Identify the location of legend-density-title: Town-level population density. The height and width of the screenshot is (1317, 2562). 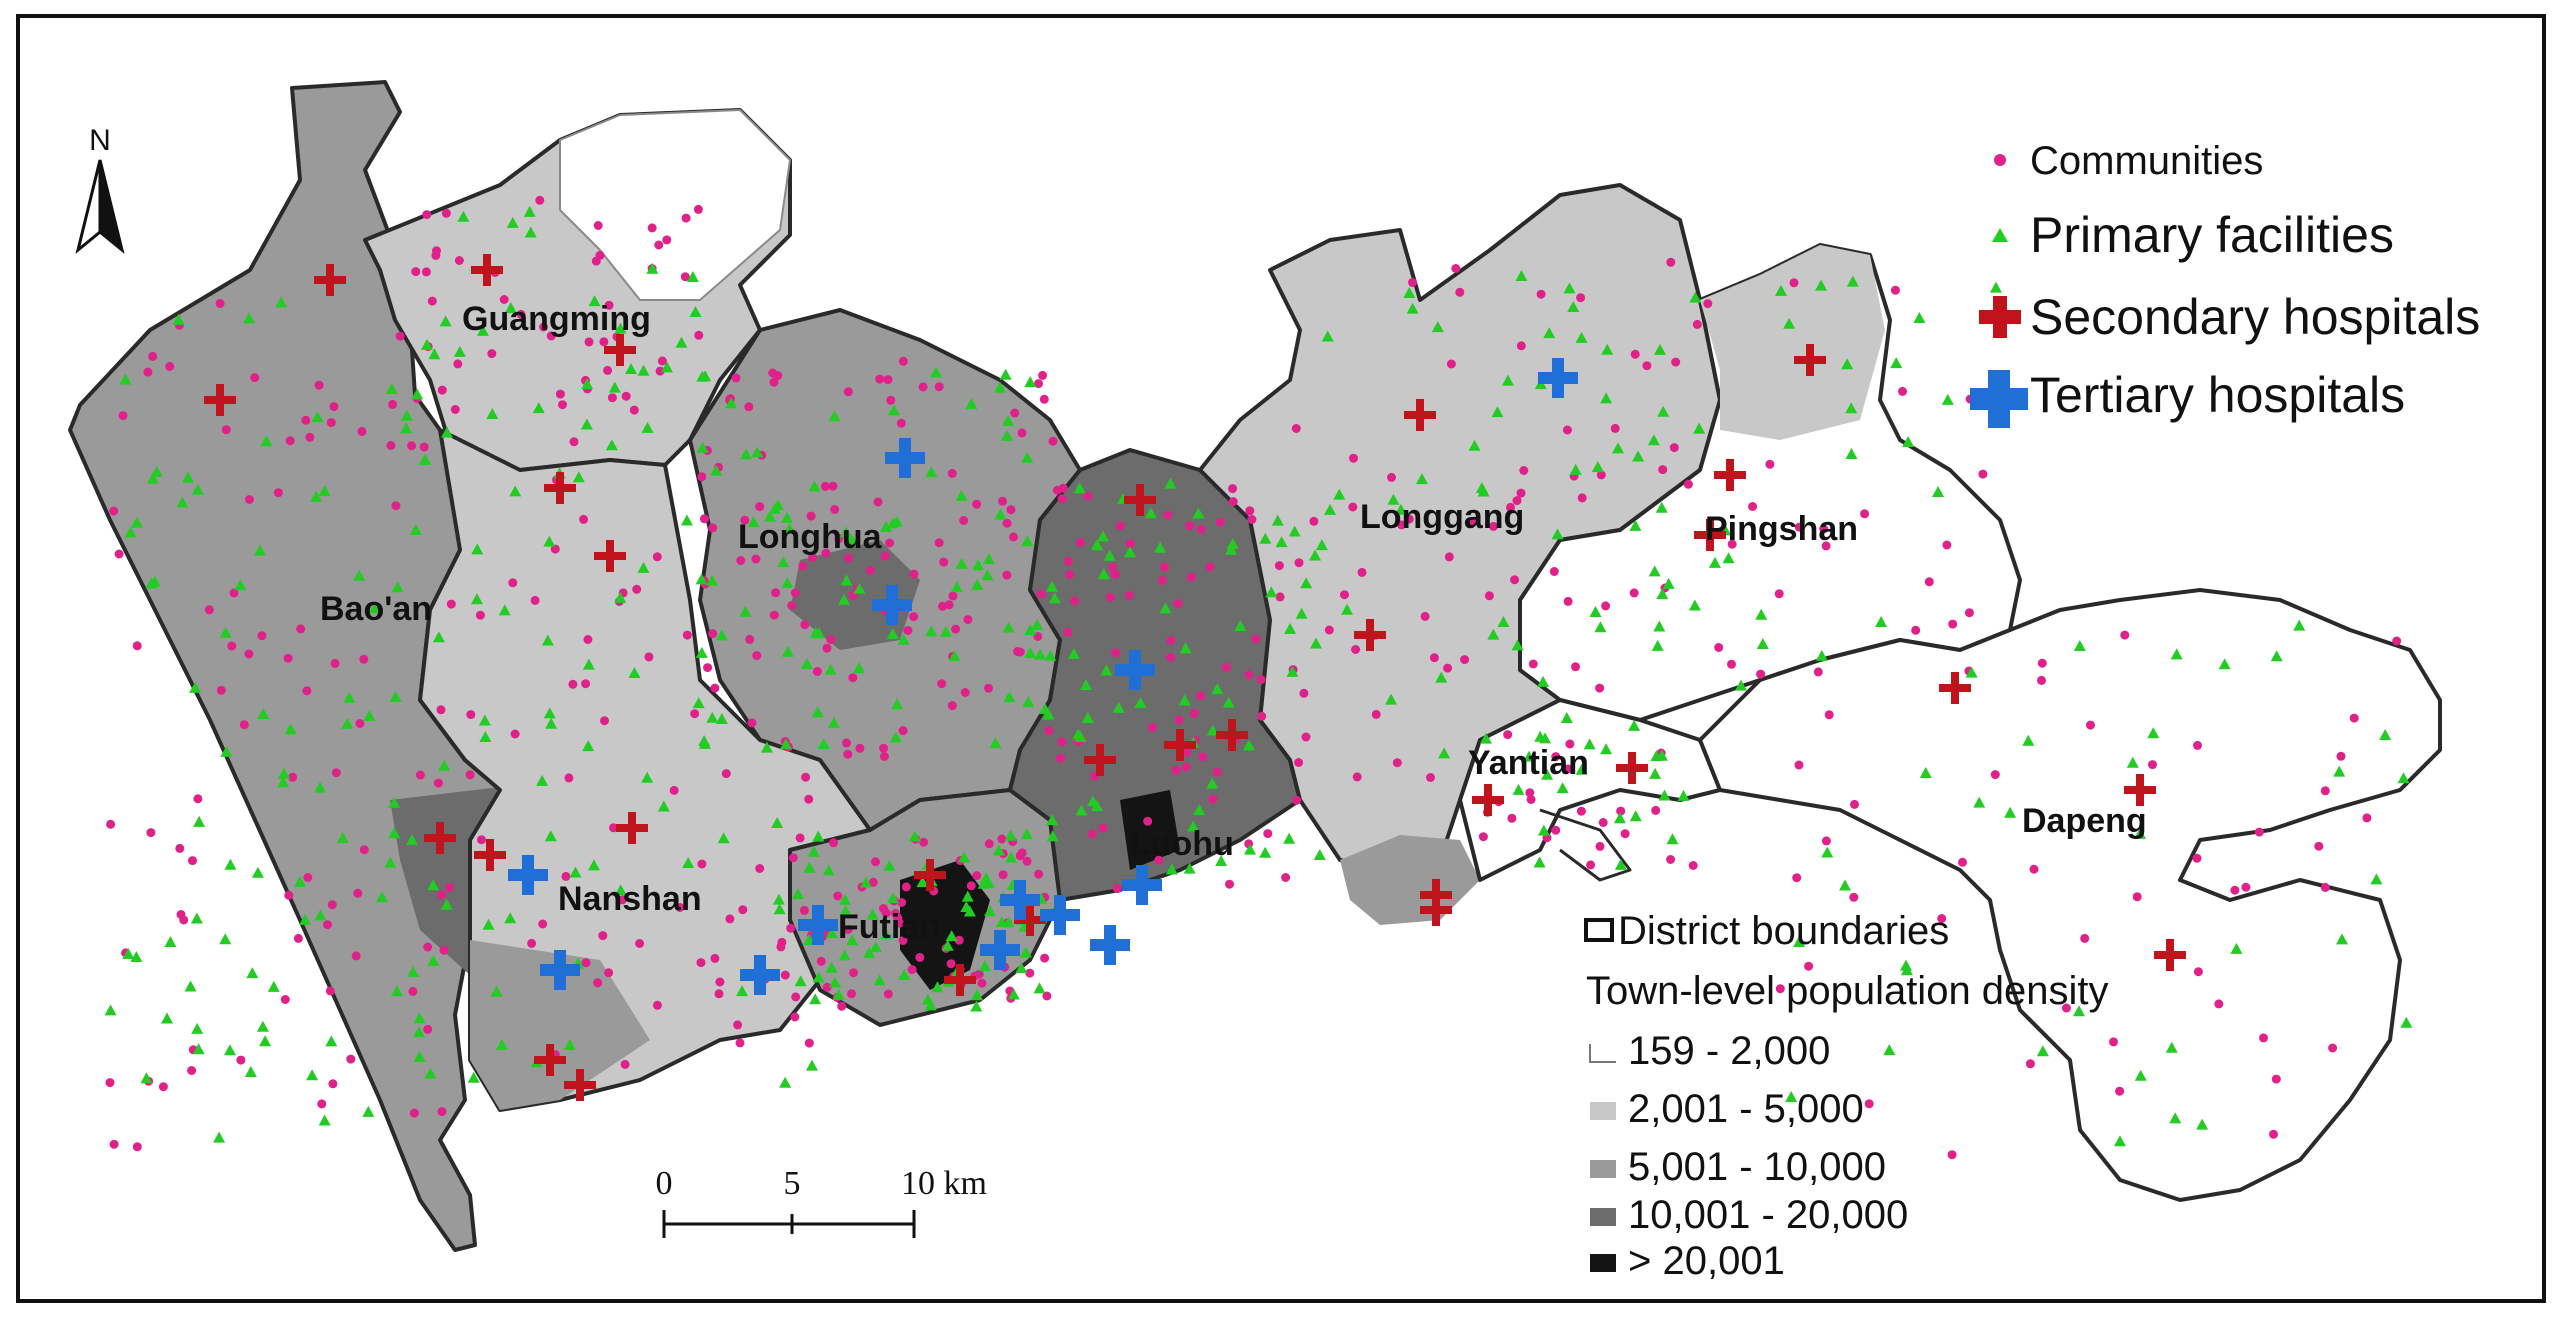
(1847, 991).